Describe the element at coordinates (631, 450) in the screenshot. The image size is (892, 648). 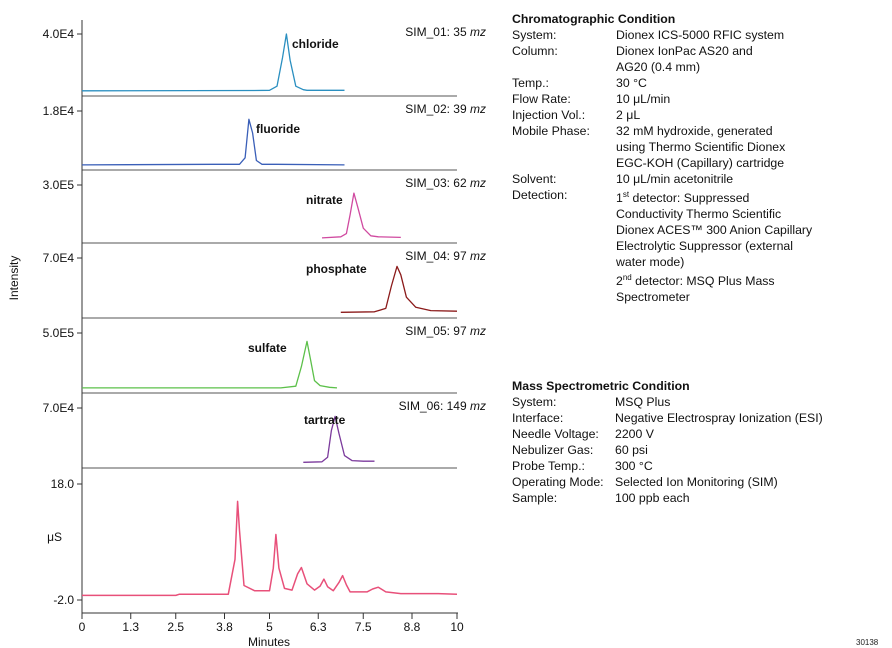
I see `mass-spec-condition-value: 60 psi` at that location.